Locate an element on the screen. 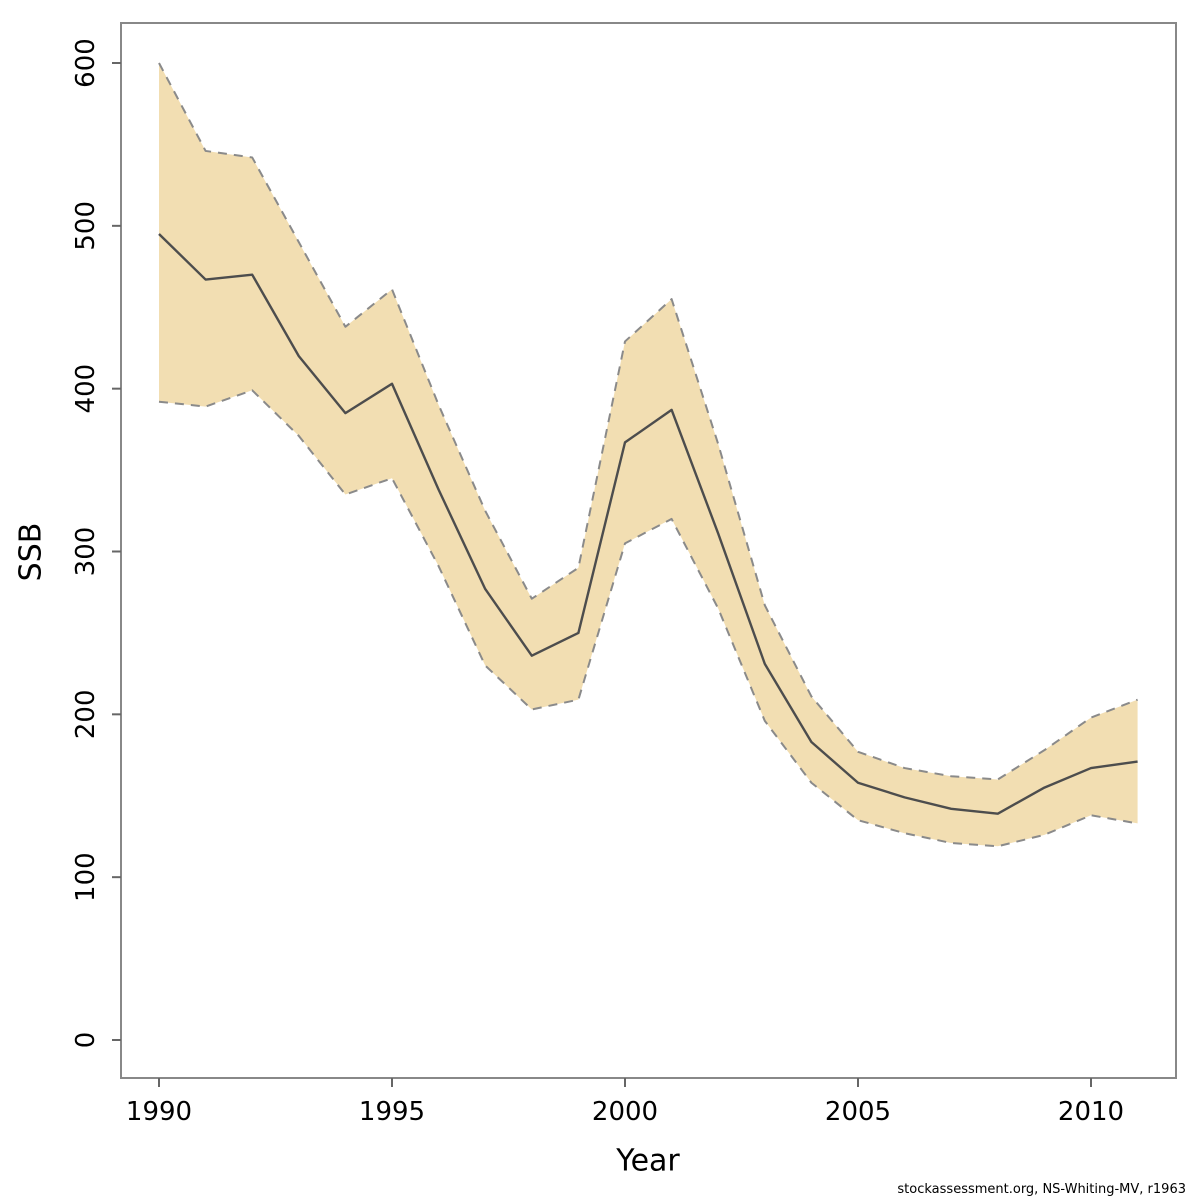 This screenshot has width=1200, height=1200. y-tick-label: 200 is located at coordinates (86, 715).